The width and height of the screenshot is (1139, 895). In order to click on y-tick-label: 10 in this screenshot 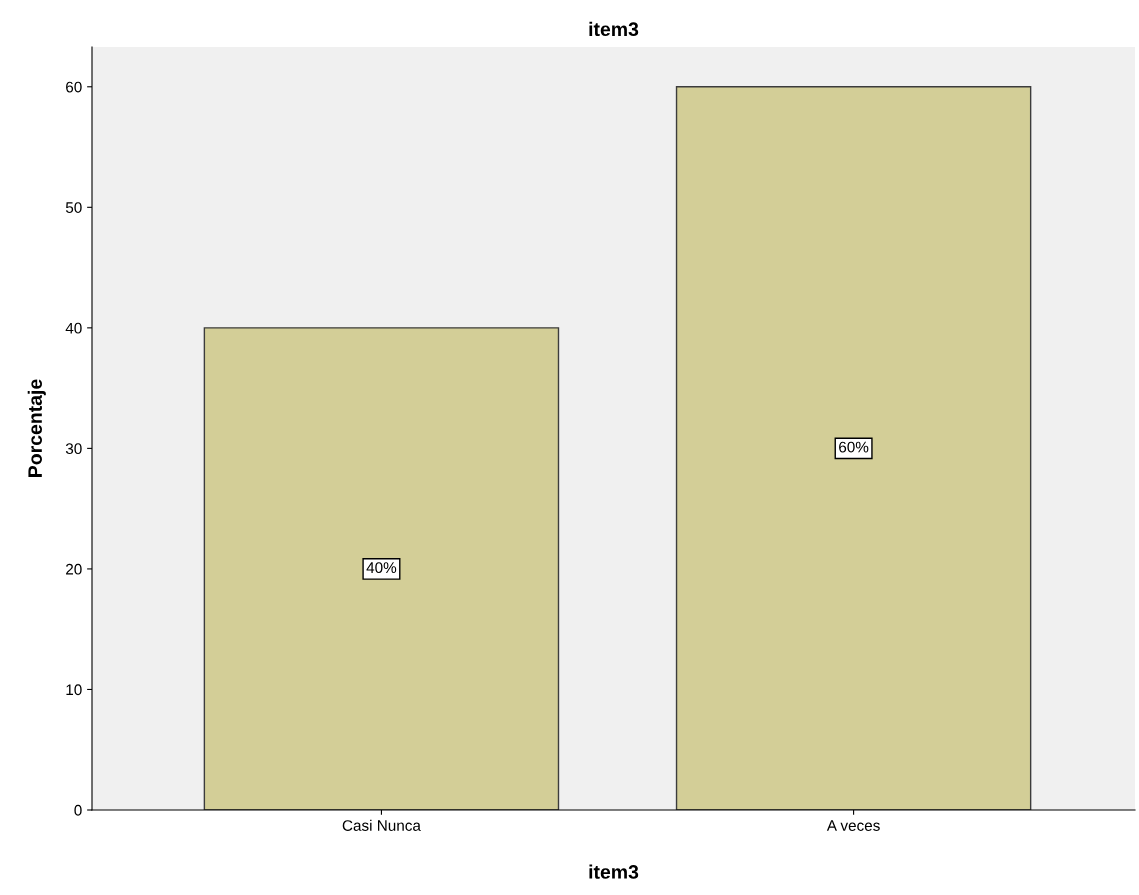, I will do `click(74, 690)`.